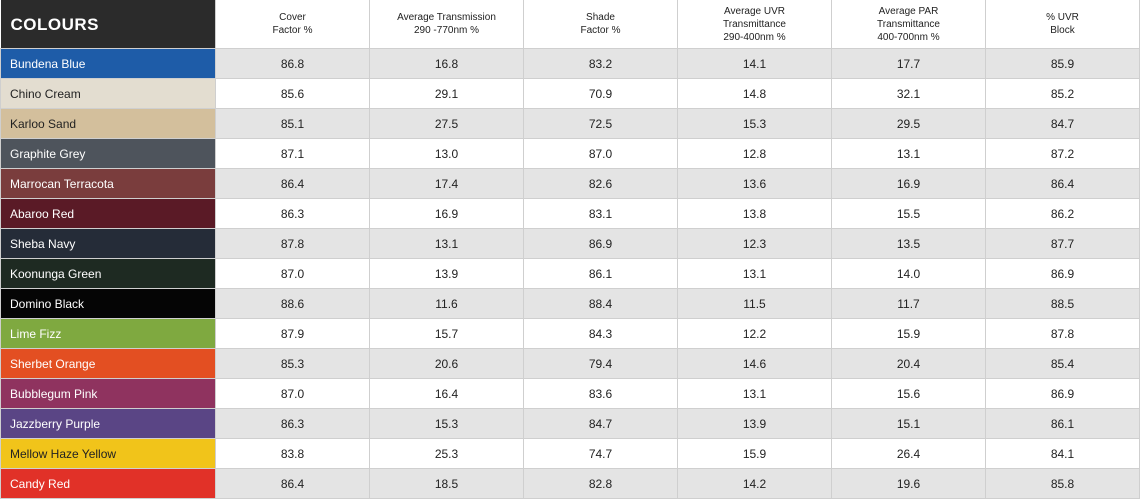 This screenshot has height=500, width=1140. What do you see at coordinates (754, 11) in the screenshot?
I see `header-line: Average UVR` at bounding box center [754, 11].